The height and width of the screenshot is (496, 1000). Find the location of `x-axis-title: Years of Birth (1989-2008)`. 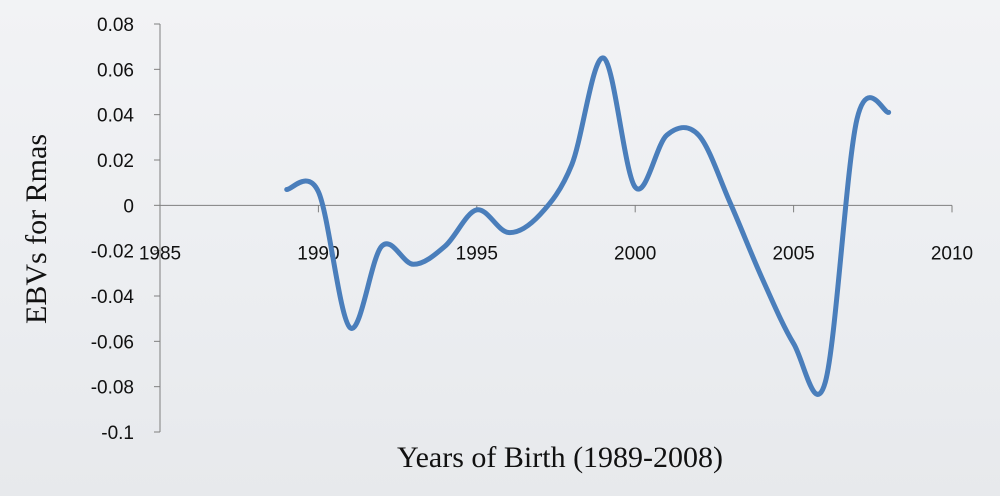

x-axis-title: Years of Birth (1989-2008) is located at coordinates (560, 457).